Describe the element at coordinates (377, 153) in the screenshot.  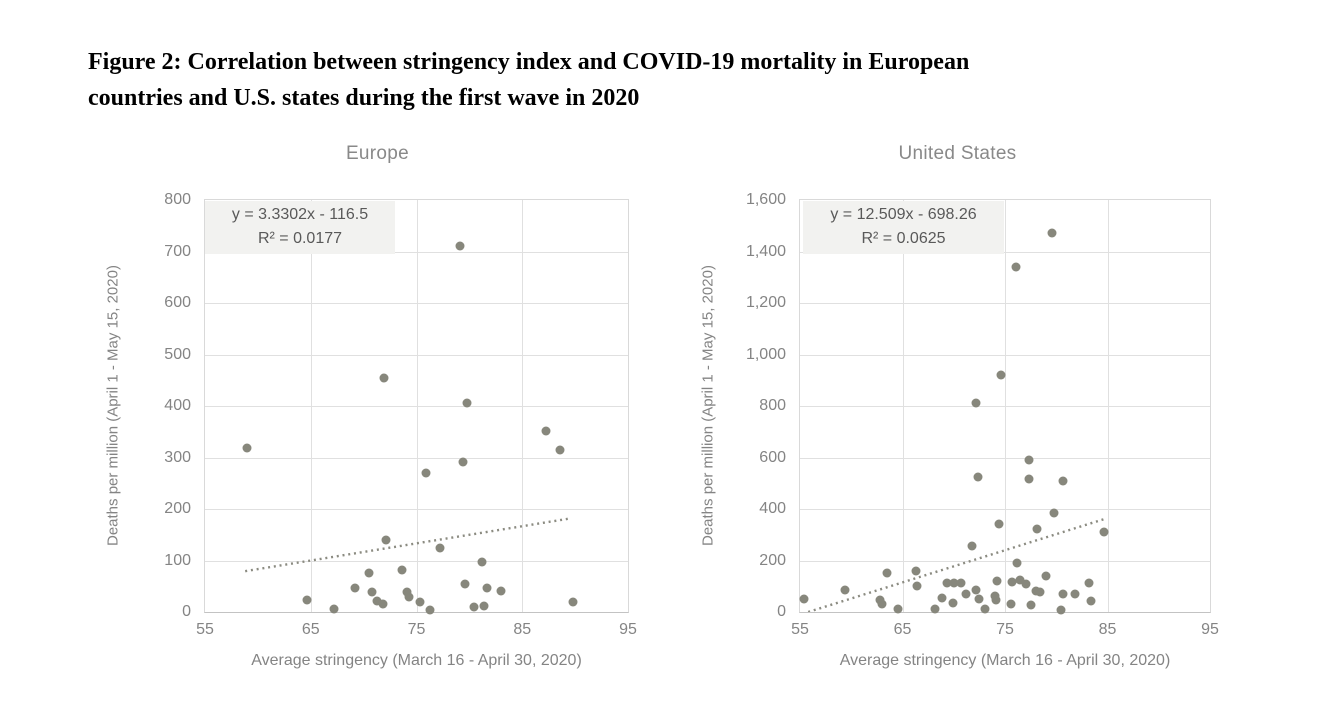
I see `chart-title-europe: Europe` at that location.